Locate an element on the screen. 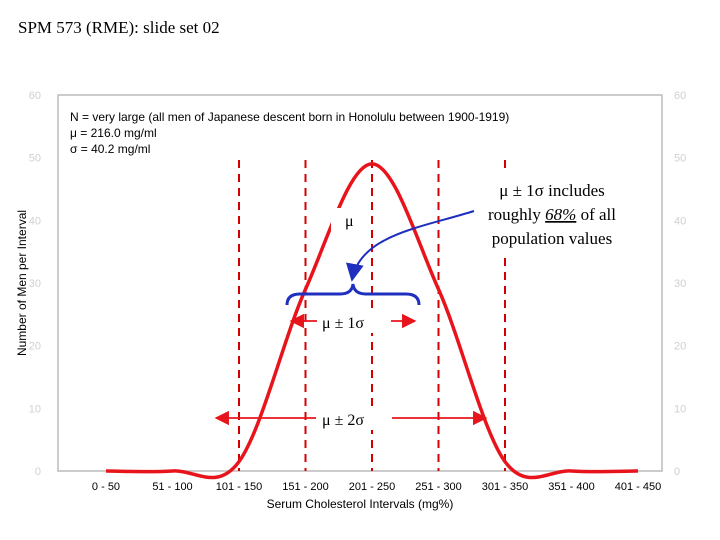  x-tick-label: 0 - 50 is located at coordinates (106, 487).